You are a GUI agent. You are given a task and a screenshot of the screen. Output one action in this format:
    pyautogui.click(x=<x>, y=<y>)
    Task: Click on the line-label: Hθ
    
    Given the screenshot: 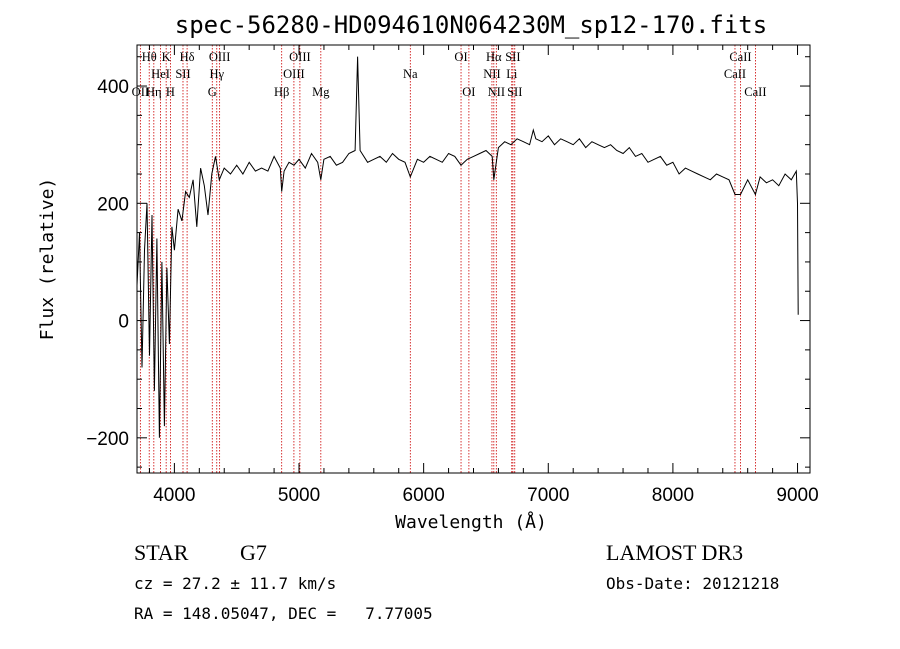 What is the action you would take?
    pyautogui.click(x=149, y=57)
    